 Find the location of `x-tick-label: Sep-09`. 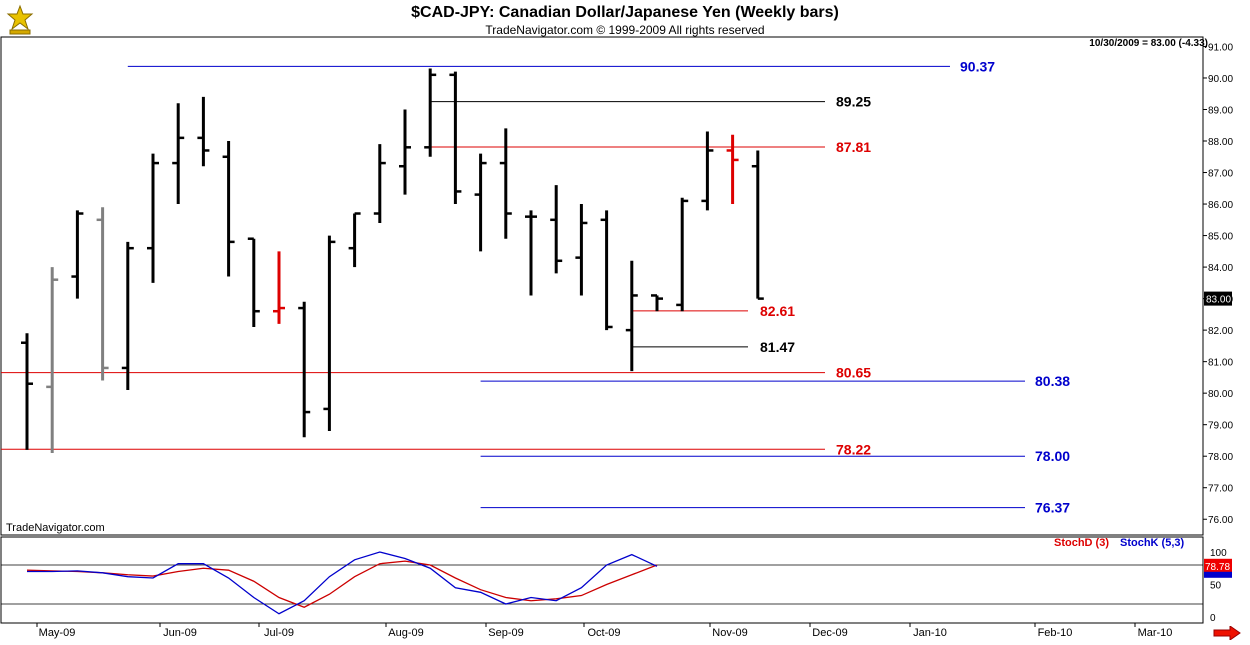

x-tick-label: Sep-09 is located at coordinates (505, 633).